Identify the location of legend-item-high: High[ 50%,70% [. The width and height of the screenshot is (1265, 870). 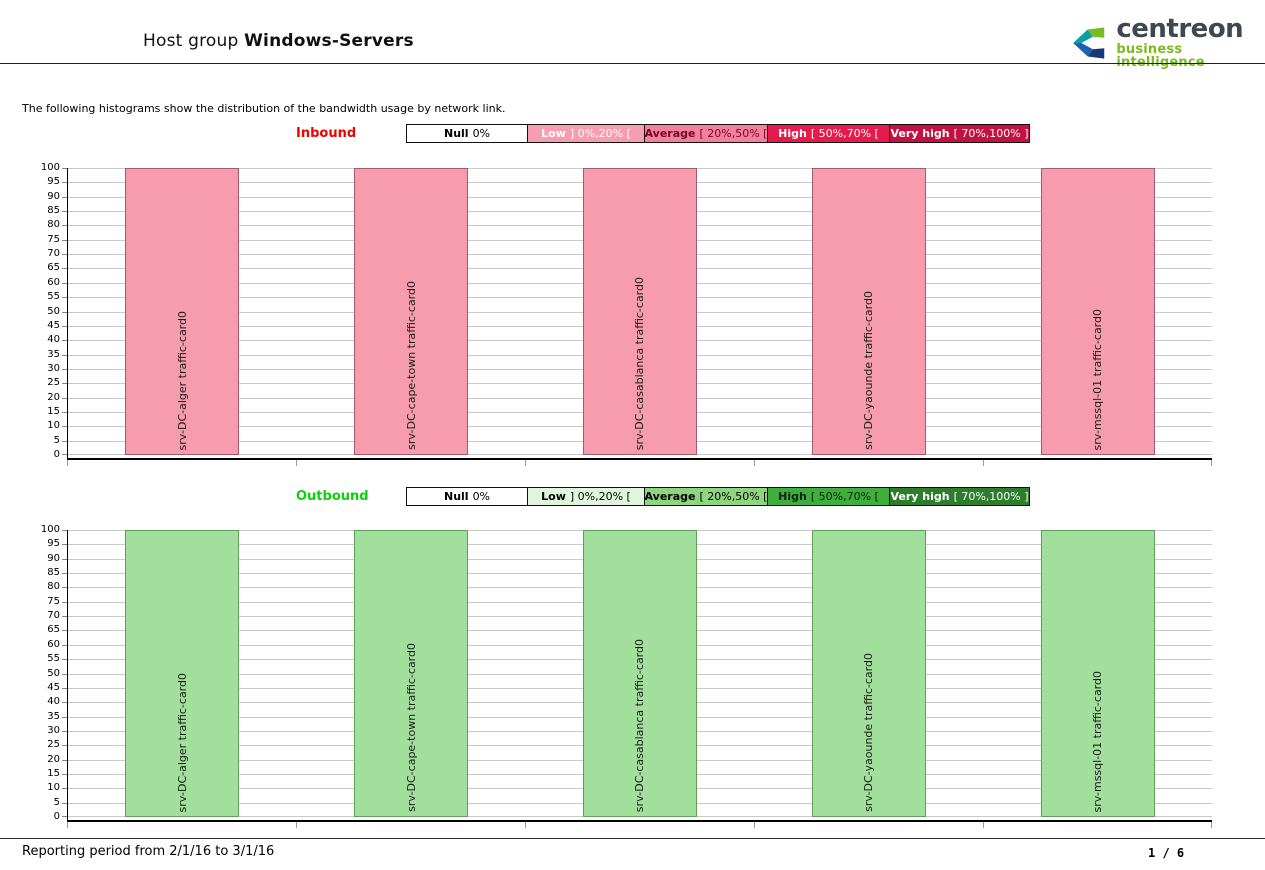
(828, 496).